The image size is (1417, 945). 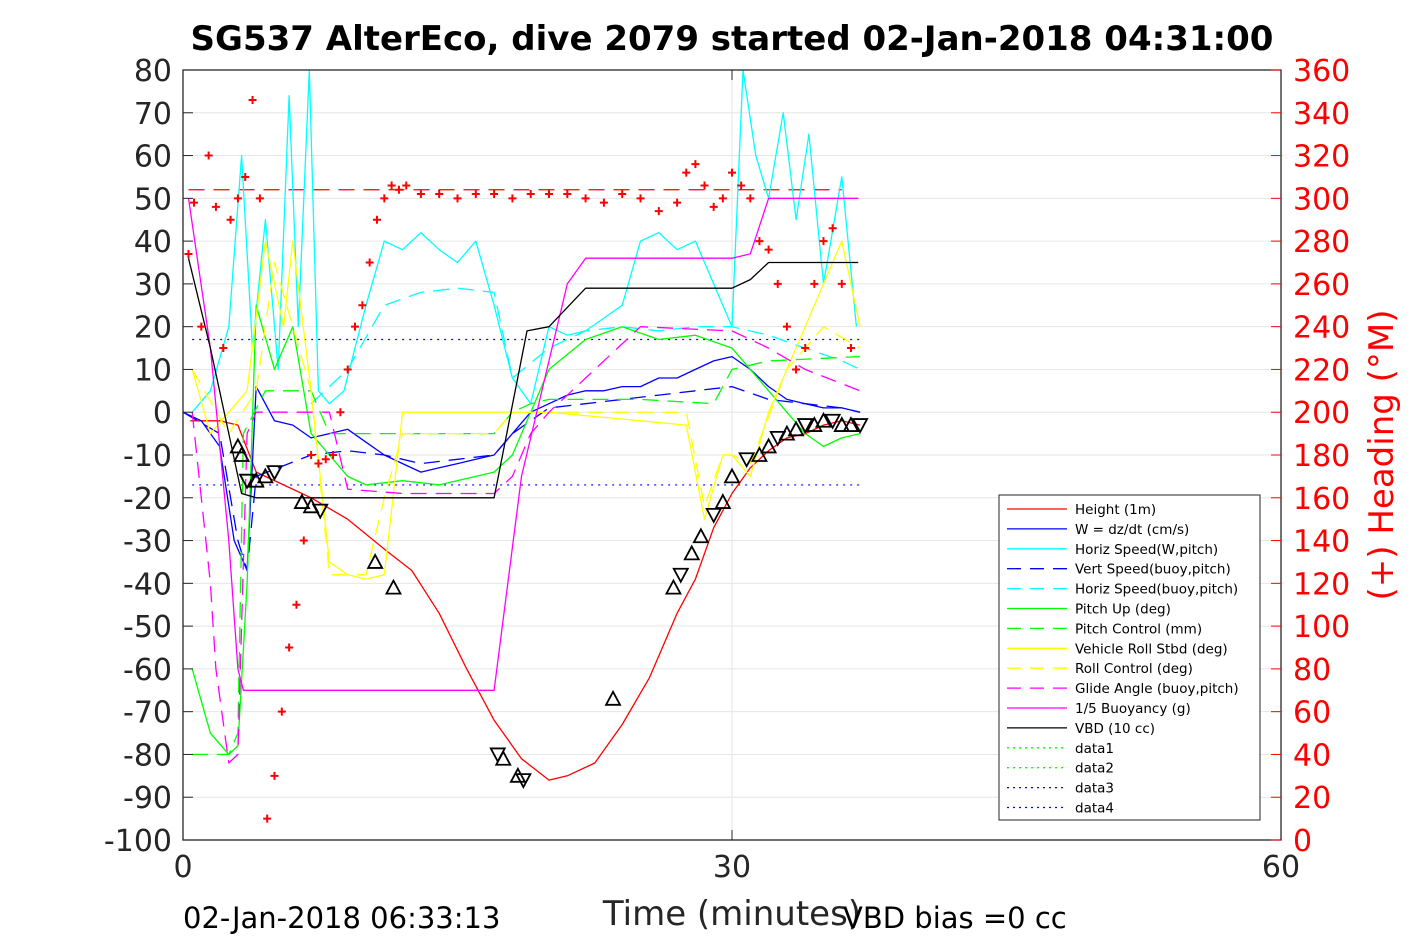 What do you see at coordinates (1094, 769) in the screenshot?
I see `legend-label-13: data2` at bounding box center [1094, 769].